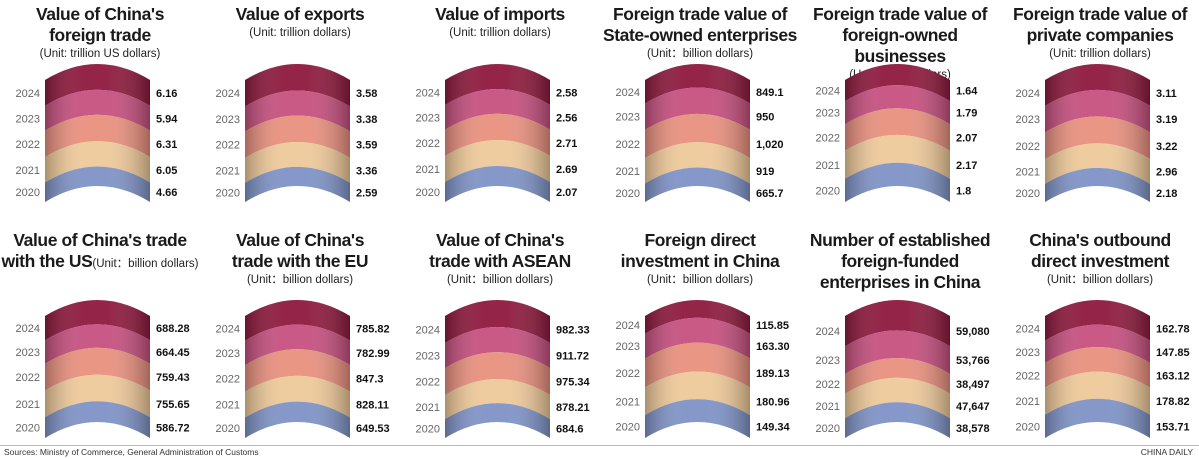 This screenshot has width=1199, height=459. Describe the element at coordinates (566, 118) in the screenshot. I see `value-label: 2.56` at that location.